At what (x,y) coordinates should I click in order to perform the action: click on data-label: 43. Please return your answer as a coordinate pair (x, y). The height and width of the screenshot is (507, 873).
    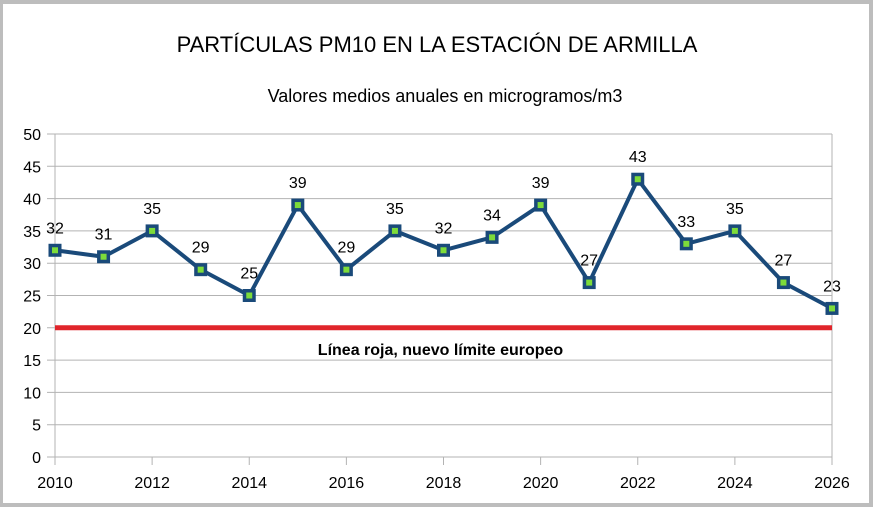
    Looking at the image, I should click on (638, 157).